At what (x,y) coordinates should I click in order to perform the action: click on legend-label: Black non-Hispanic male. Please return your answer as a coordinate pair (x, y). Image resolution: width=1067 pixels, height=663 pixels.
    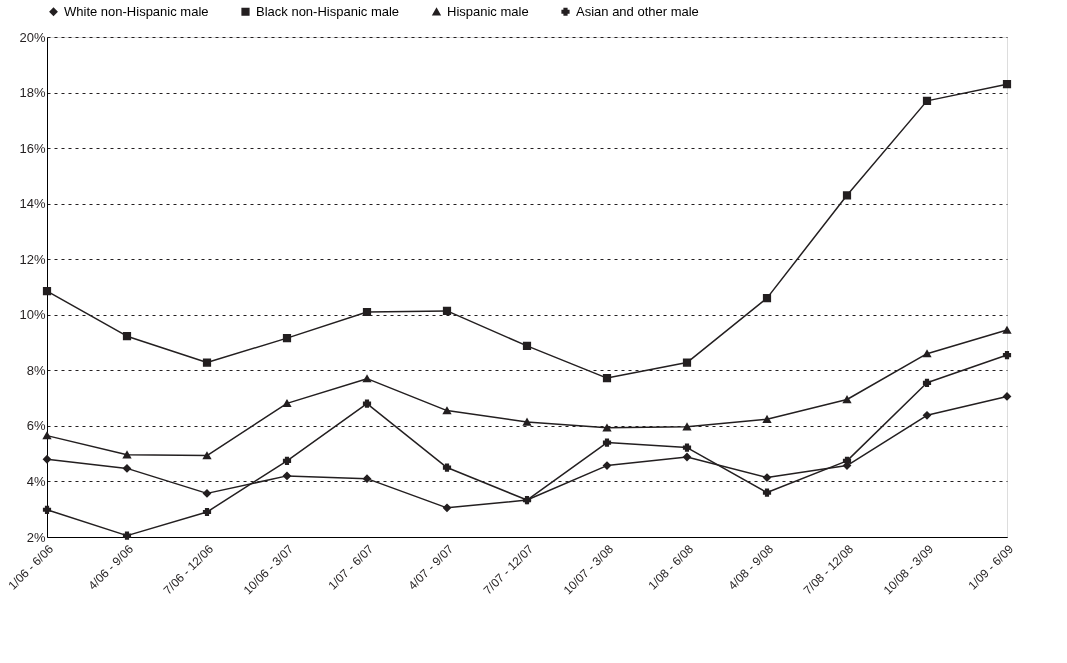
    Looking at the image, I should click on (328, 11).